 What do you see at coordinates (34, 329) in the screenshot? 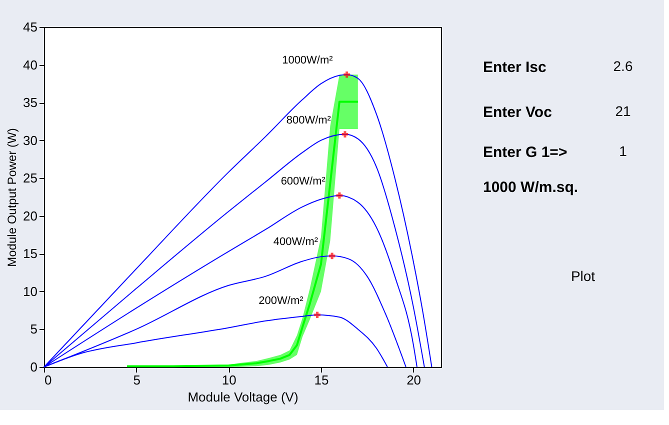
I see `y-tick-label: 5` at bounding box center [34, 329].